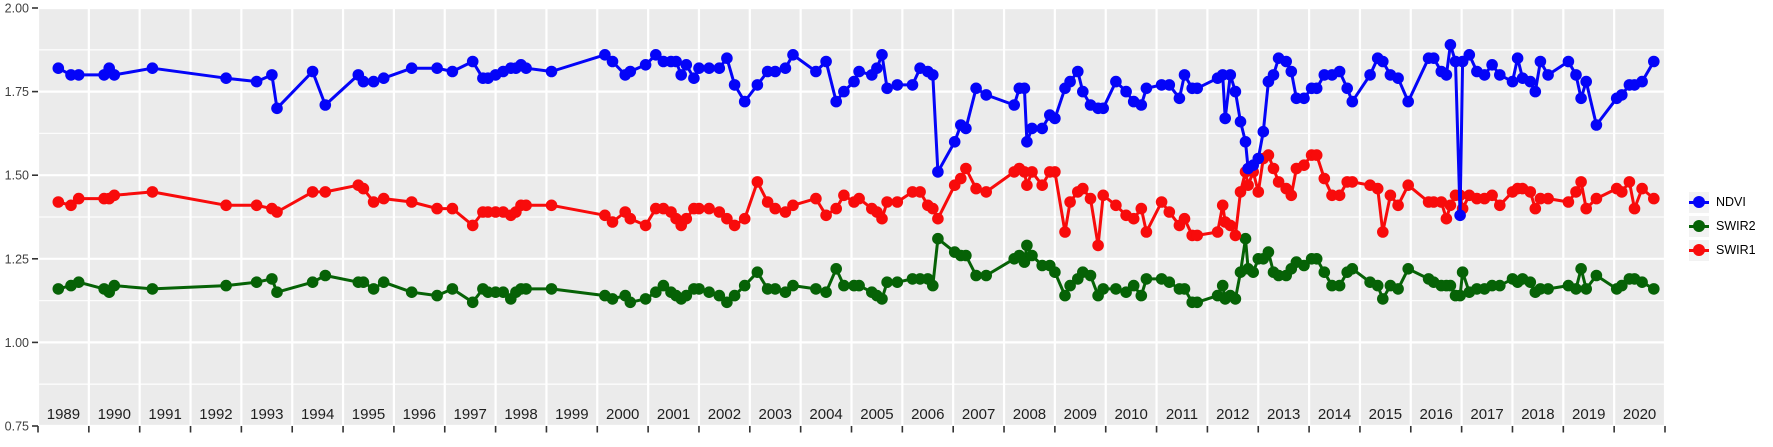 The image size is (1773, 447). What do you see at coordinates (1699, 250) in the screenshot?
I see `legend-point-icon` at bounding box center [1699, 250].